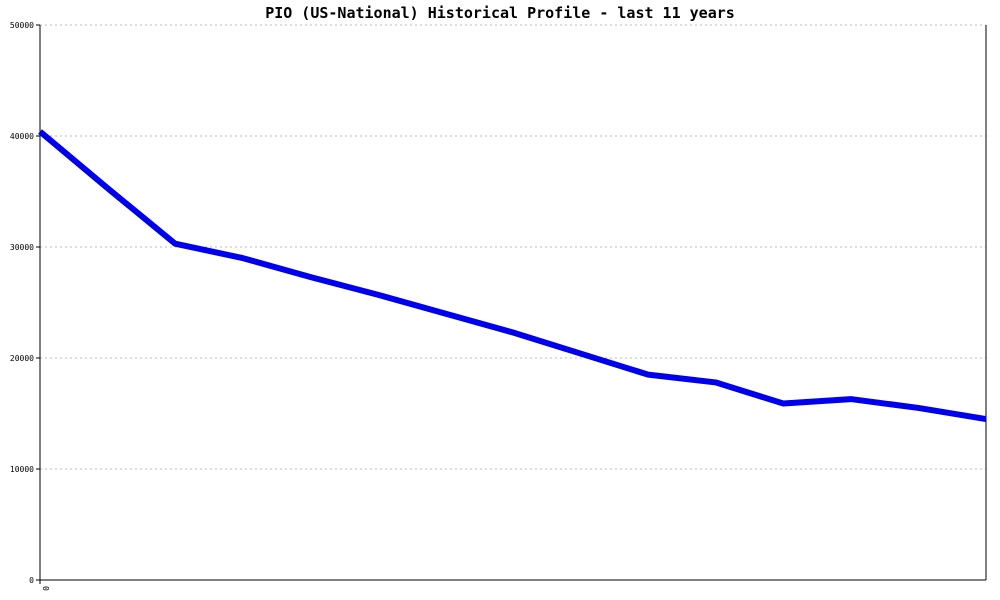  Describe the element at coordinates (22, 247) in the screenshot. I see `y-tick-label: 30000` at that location.